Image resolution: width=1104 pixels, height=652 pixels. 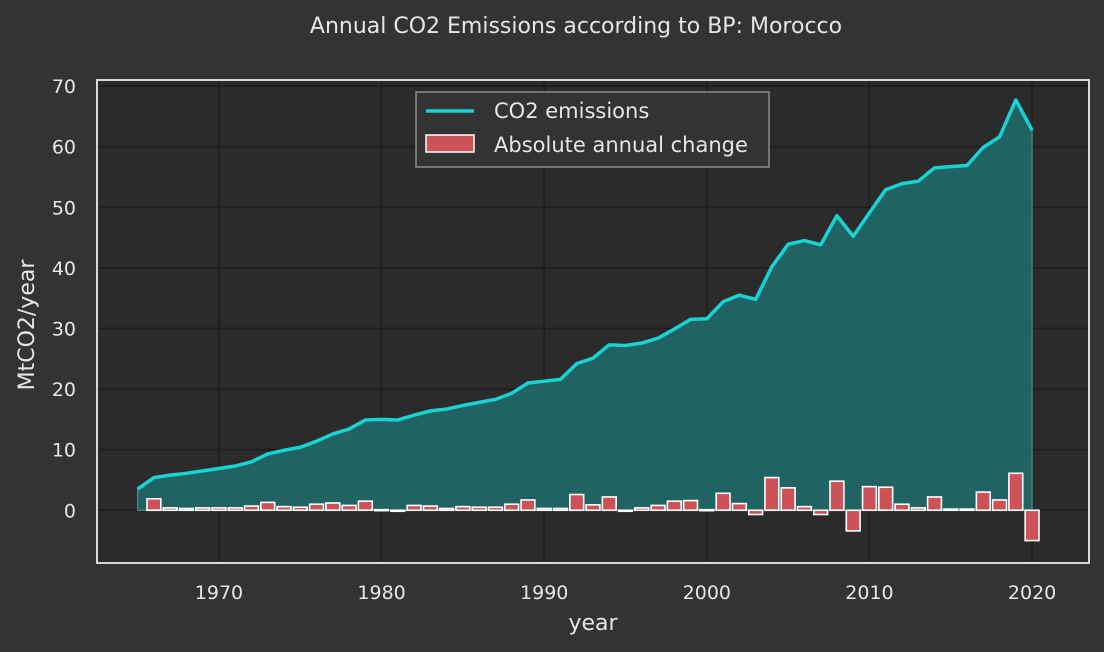 I want to click on y-tick-label: 40, so click(x=64, y=269).